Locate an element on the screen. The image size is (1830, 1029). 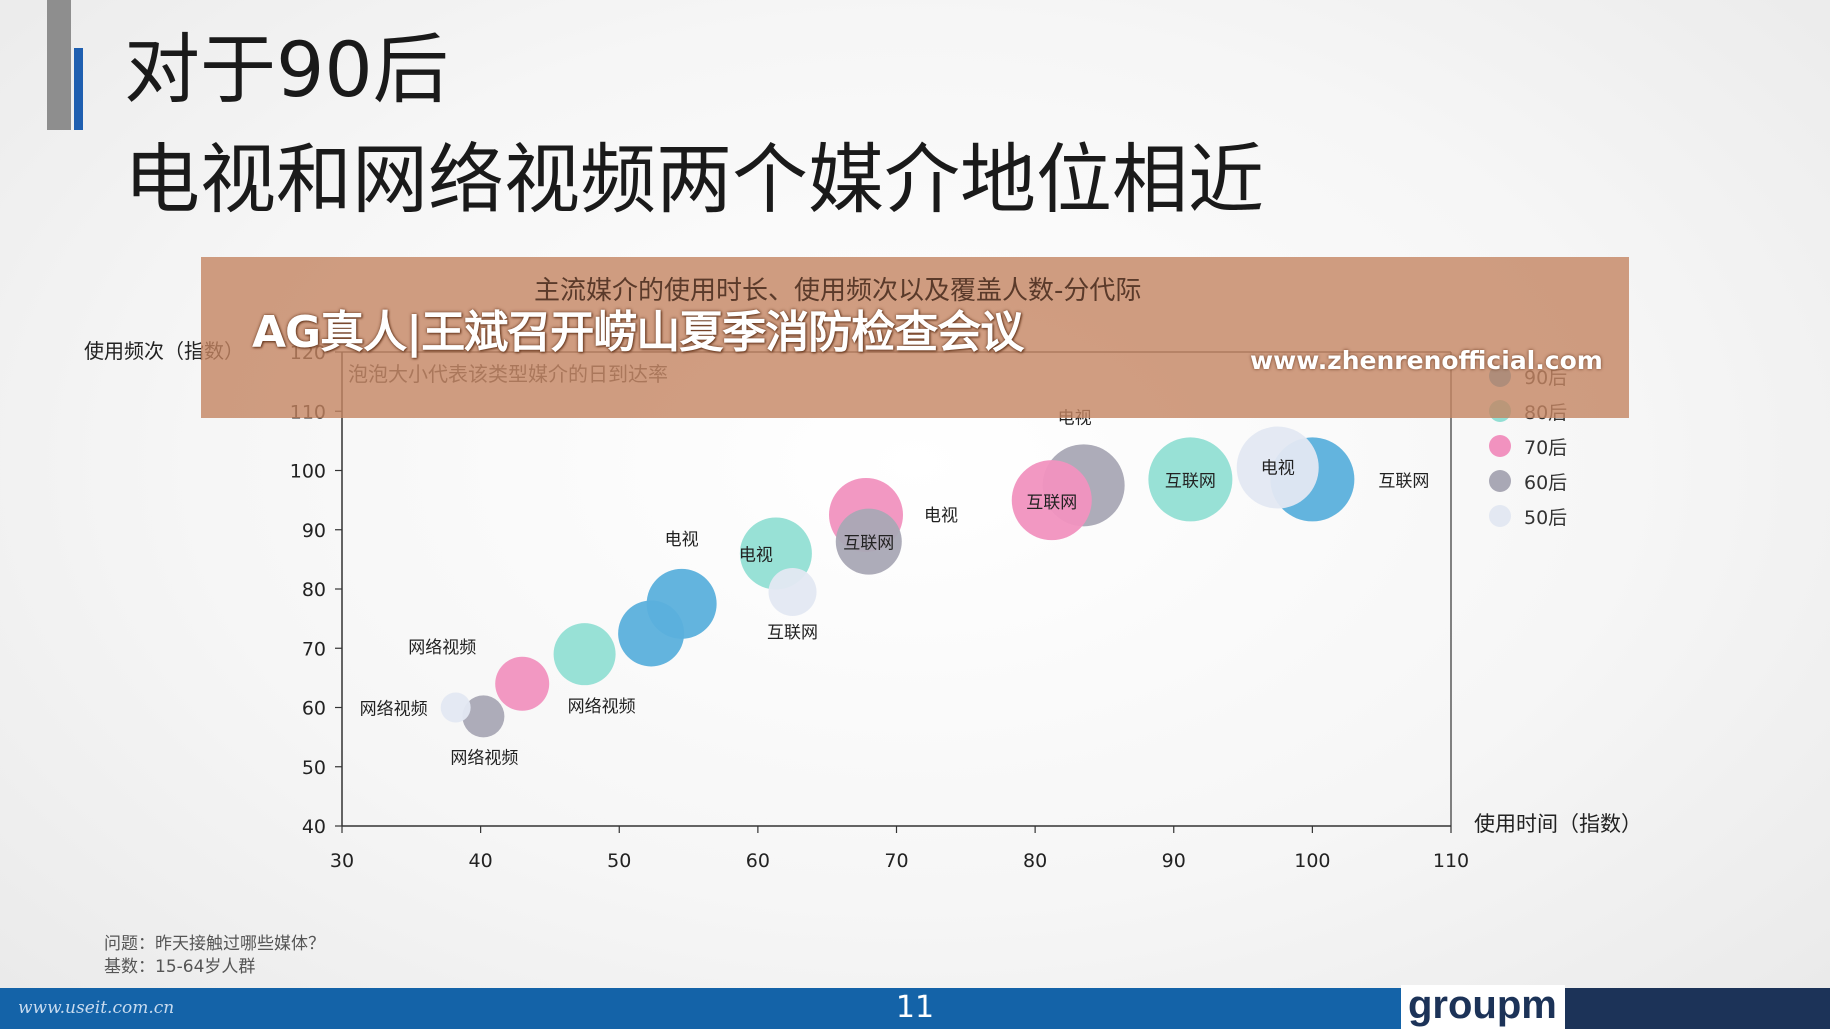
watermark-headline: AG真人|王斌召开崂山夏季消防检查会议 is located at coordinates (638, 332).